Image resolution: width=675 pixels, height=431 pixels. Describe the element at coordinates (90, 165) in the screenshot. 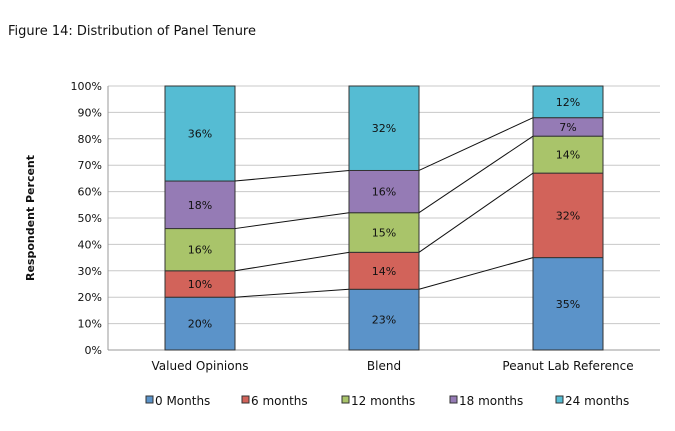

I see `y-tick-label: 70%` at that location.